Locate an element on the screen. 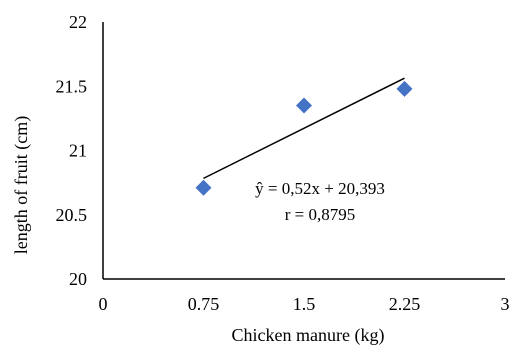  y-tick-label: 20 is located at coordinates (78, 279).